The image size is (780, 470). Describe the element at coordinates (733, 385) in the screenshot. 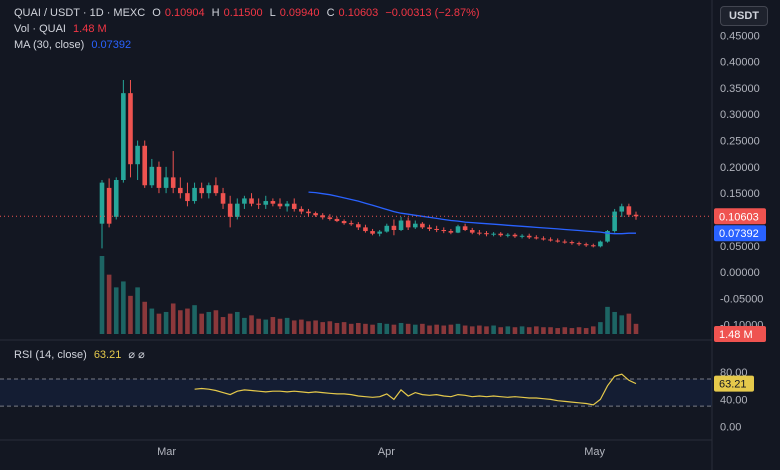

I see `rsi-value-badge: 63.21` at that location.